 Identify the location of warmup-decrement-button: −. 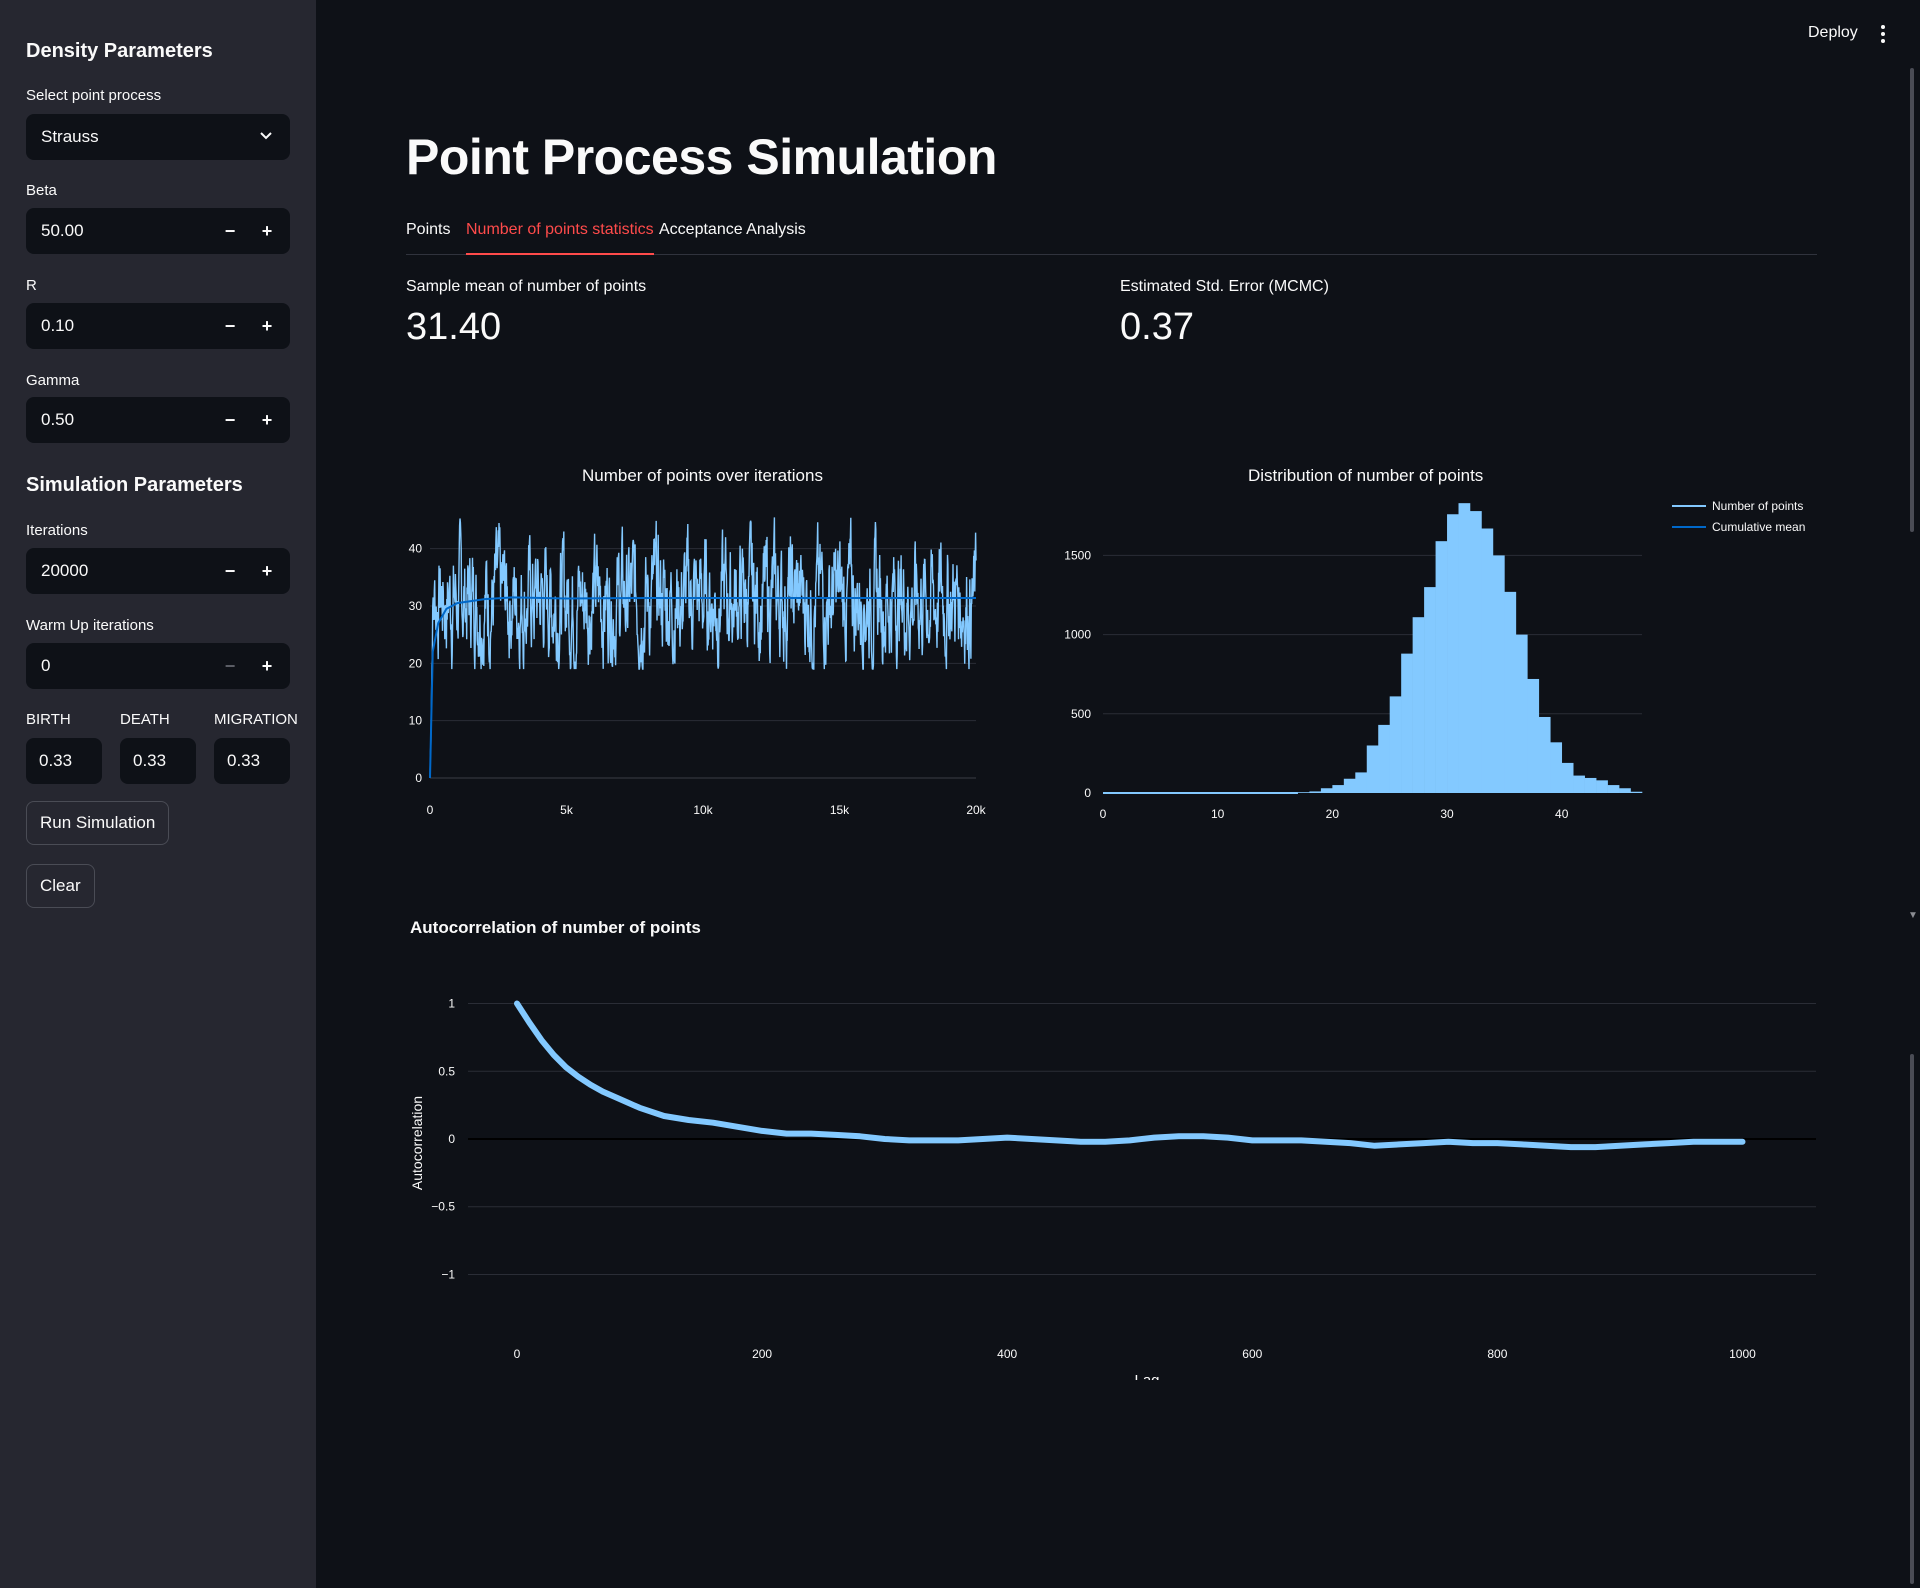
(230, 665).